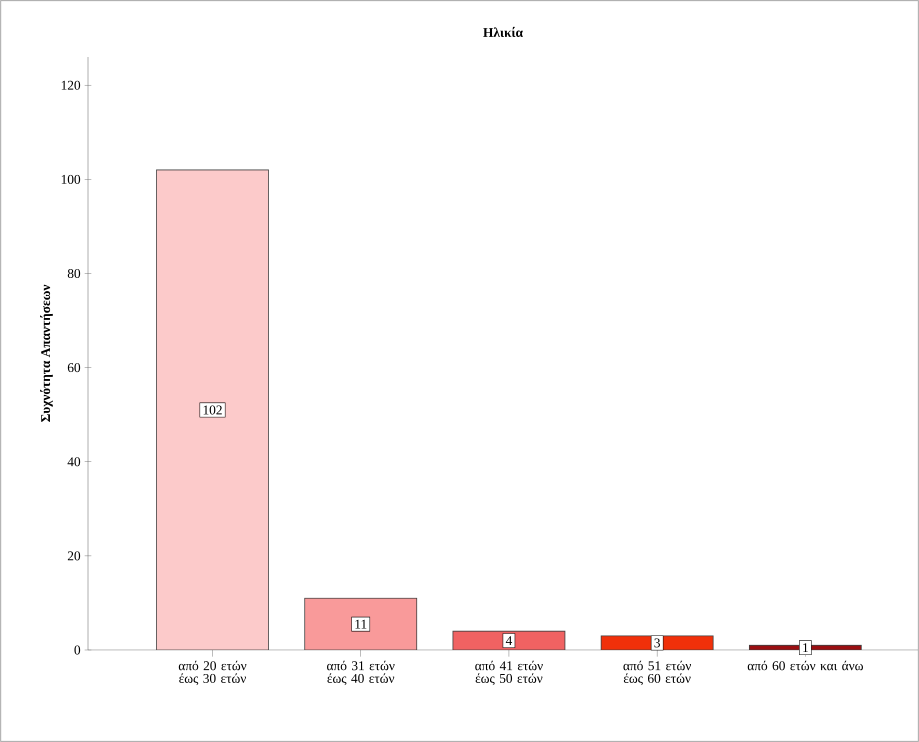 The image size is (919, 742). I want to click on x-tick-label: από 31 ετών έως 40 ετών, so click(361, 673).